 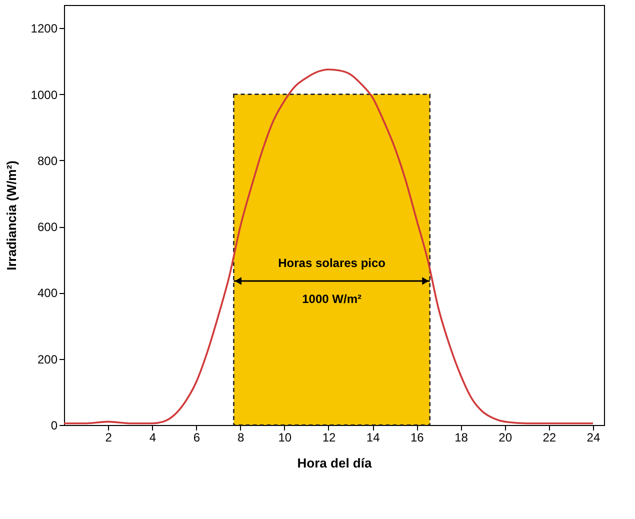 What do you see at coordinates (108, 437) in the screenshot?
I see `x-tick-label: 2` at bounding box center [108, 437].